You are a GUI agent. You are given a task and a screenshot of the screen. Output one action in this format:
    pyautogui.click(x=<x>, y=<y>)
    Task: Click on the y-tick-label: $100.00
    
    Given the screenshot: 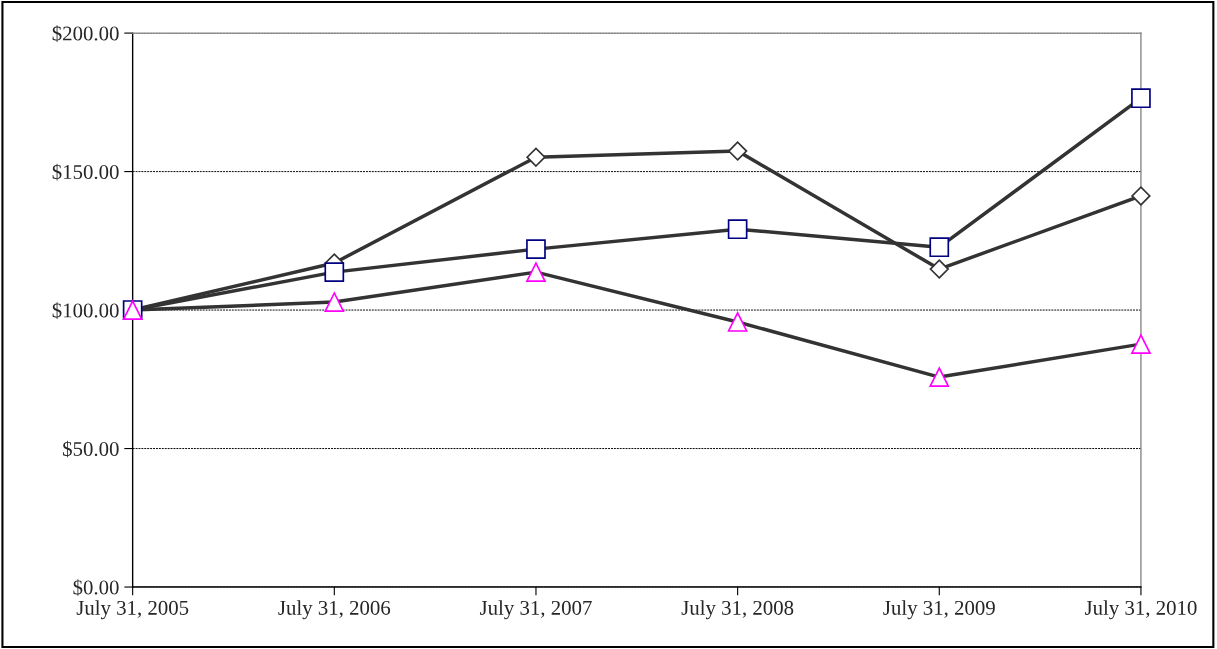 What is the action you would take?
    pyautogui.click(x=85, y=310)
    